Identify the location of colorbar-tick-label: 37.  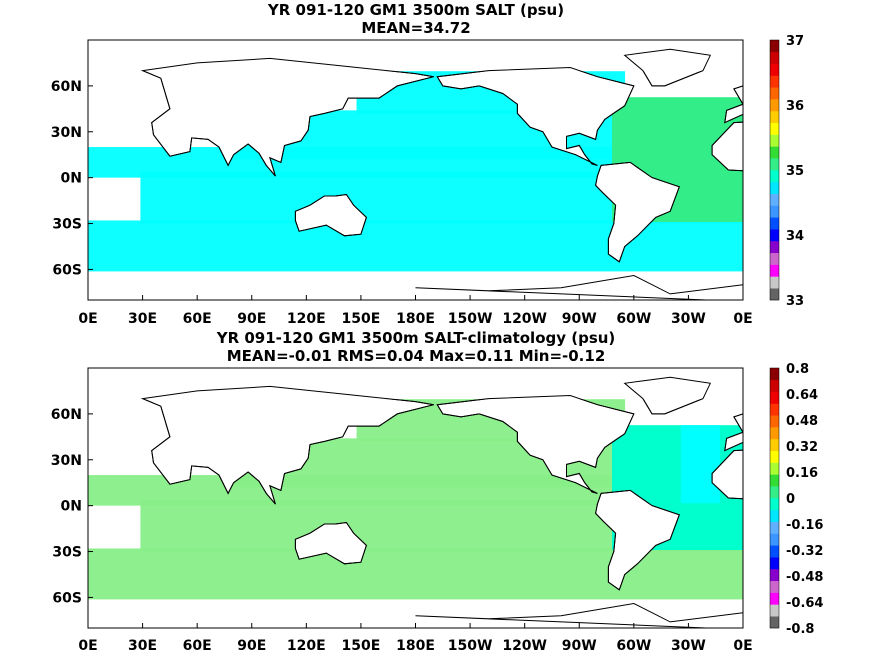
(795, 41).